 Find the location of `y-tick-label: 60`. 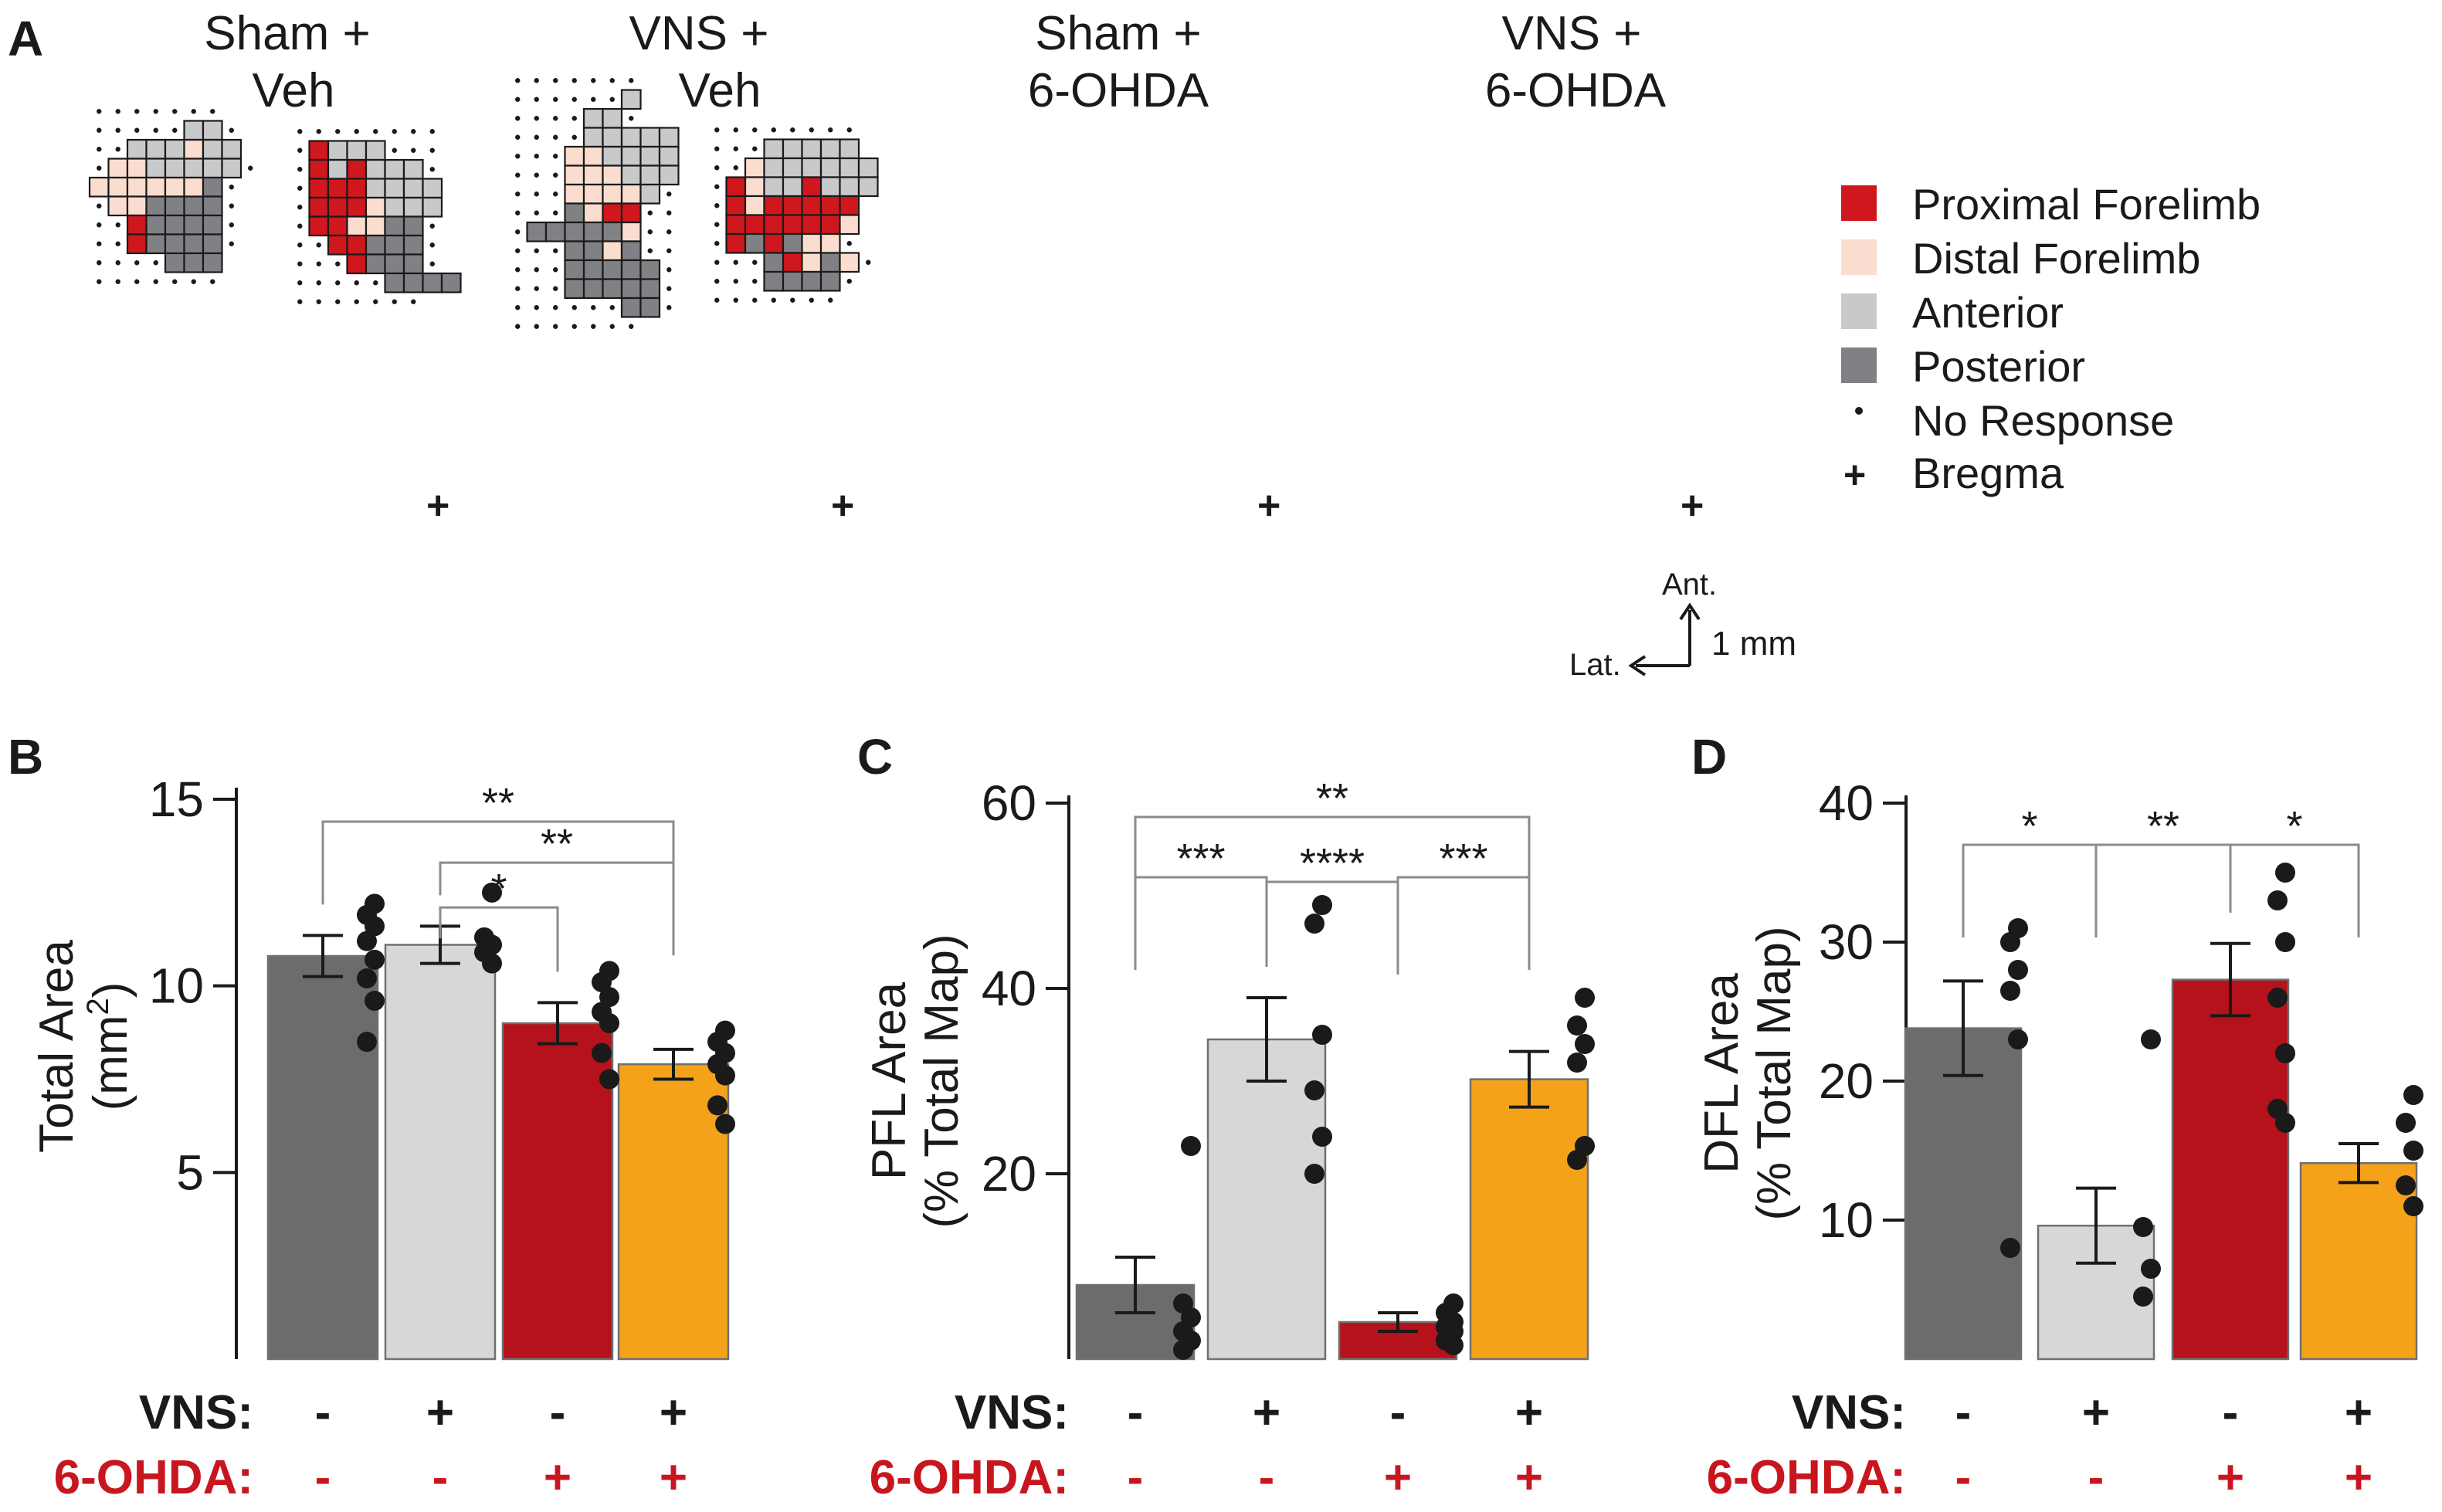

y-tick-label: 60 is located at coordinates (1009, 803).